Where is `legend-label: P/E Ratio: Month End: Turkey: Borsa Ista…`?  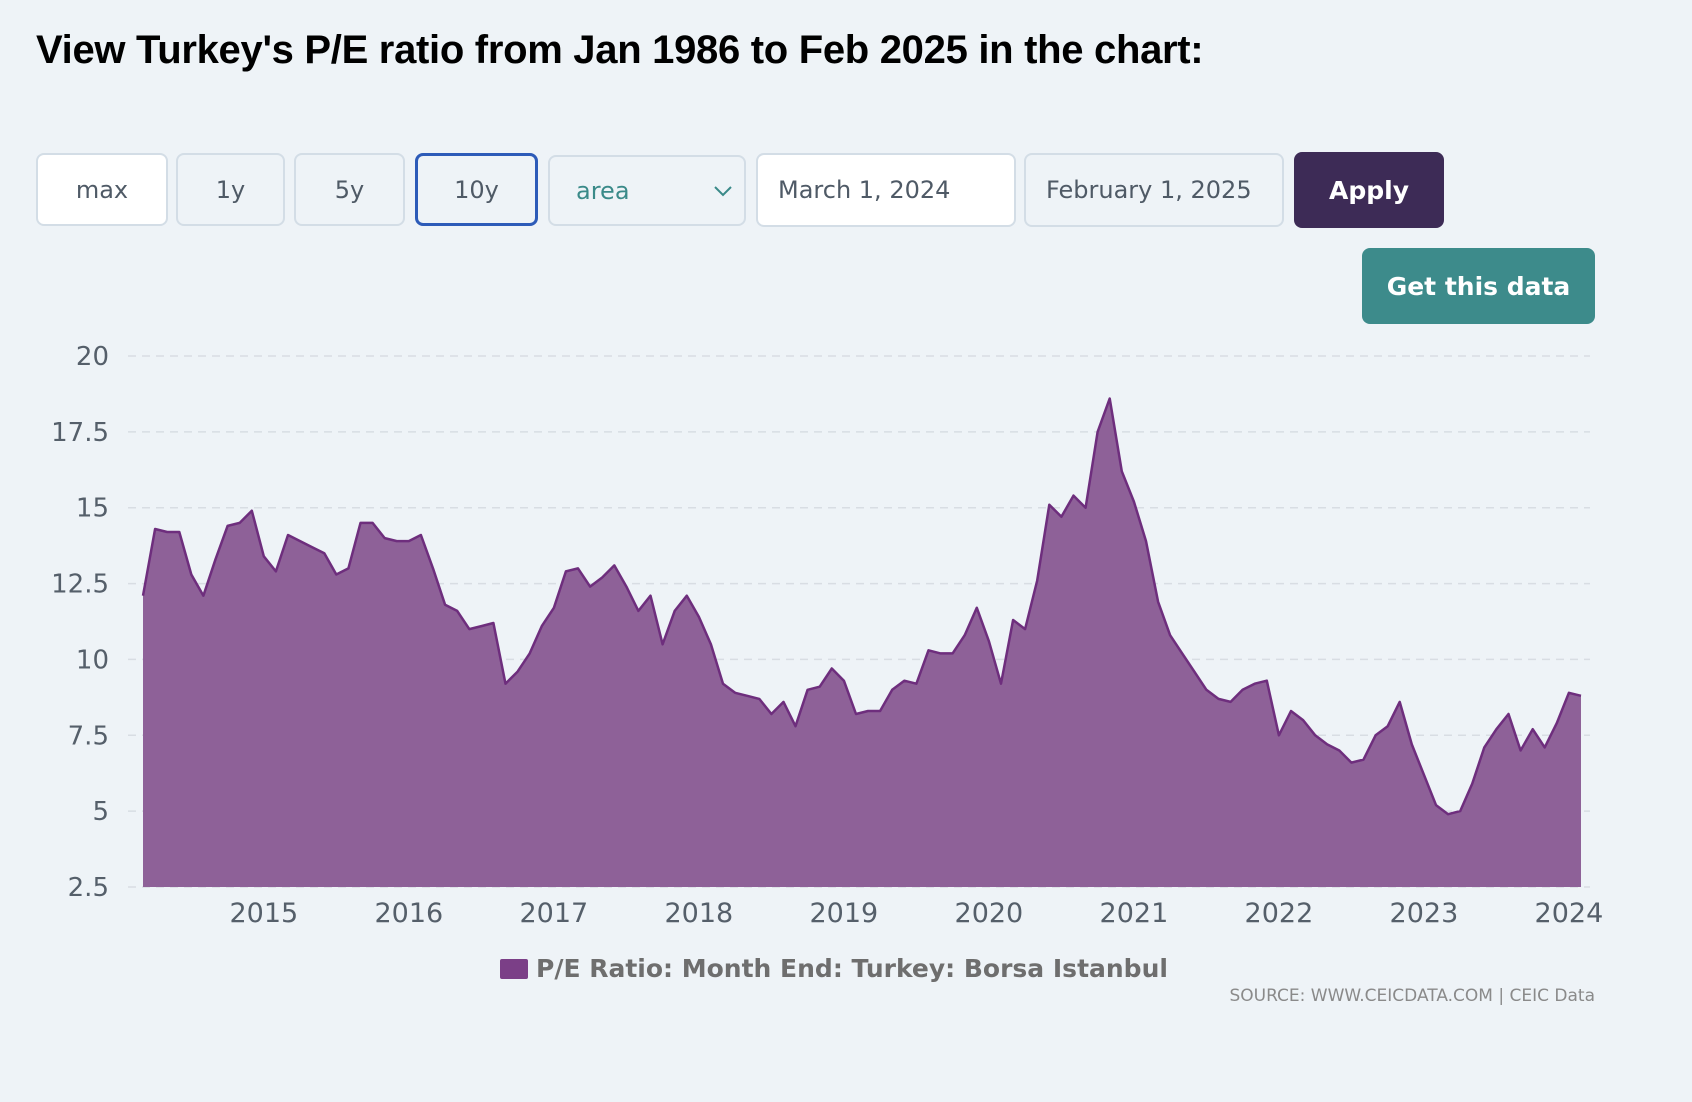
legend-label: P/E Ratio: Month End: Turkey: Borsa Ista… is located at coordinates (852, 968).